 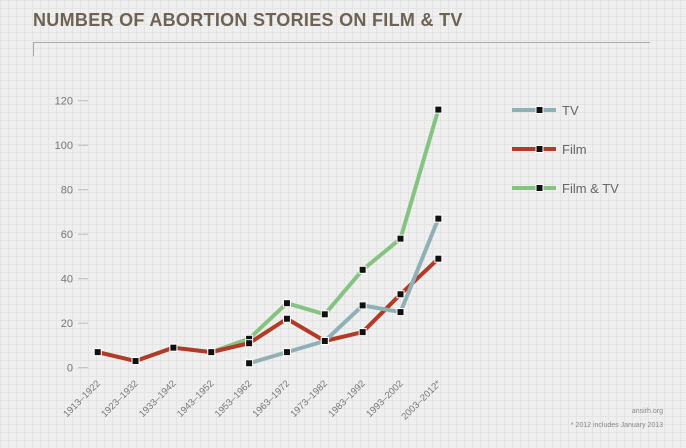 I want to click on y-tick-label: 40, so click(x=67, y=280).